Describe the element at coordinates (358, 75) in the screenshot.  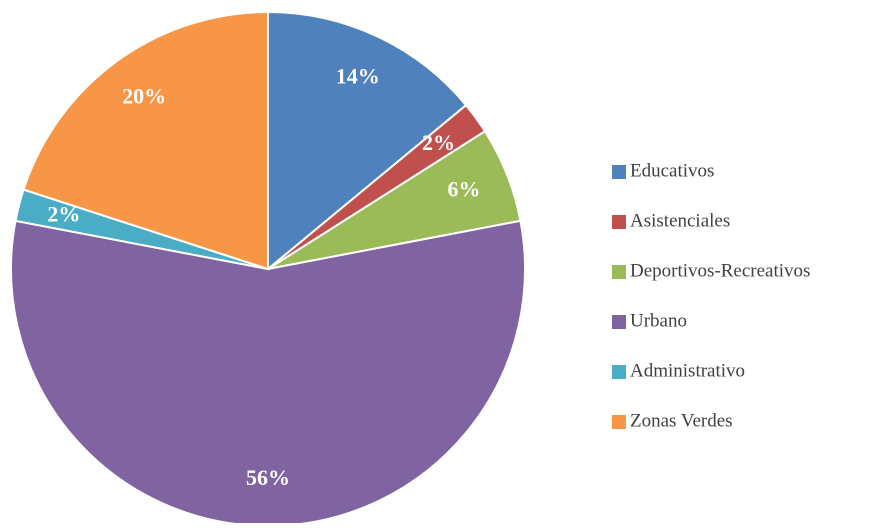
I see `data-label: 14%` at that location.